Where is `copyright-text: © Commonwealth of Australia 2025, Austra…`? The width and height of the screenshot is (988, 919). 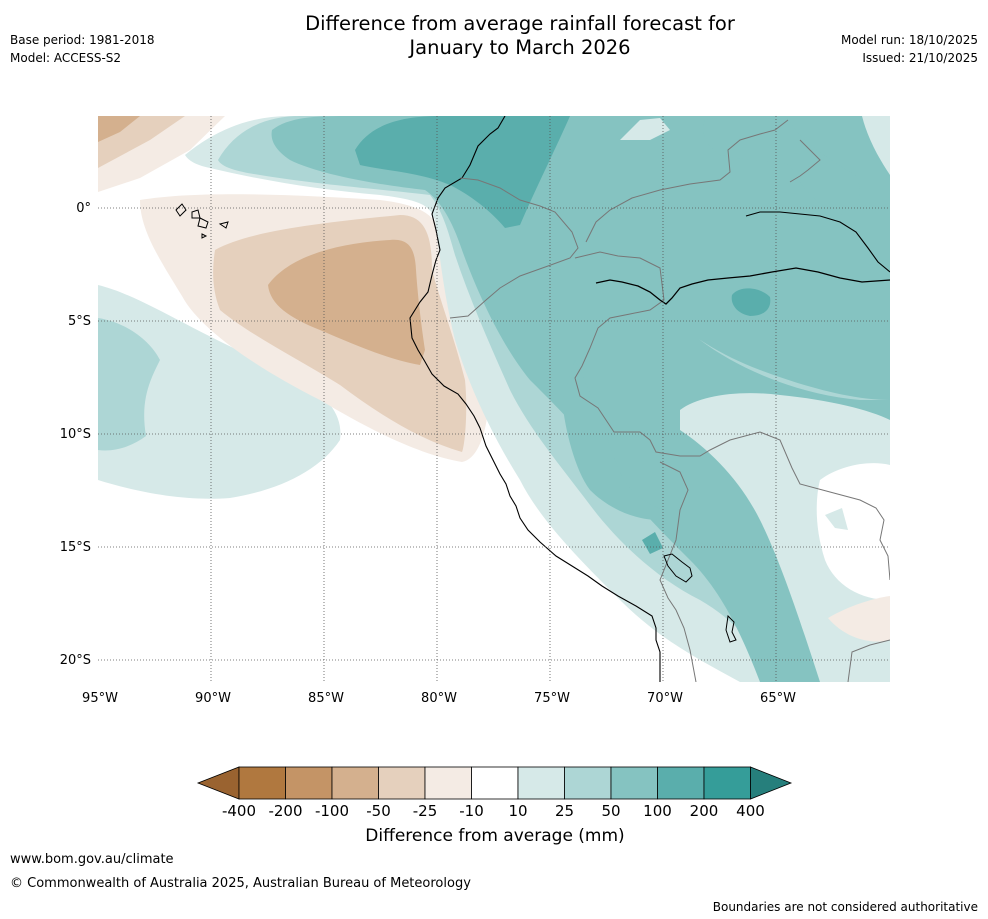
copyright-text: © Commonwealth of Australia 2025, Austra… is located at coordinates (240, 883).